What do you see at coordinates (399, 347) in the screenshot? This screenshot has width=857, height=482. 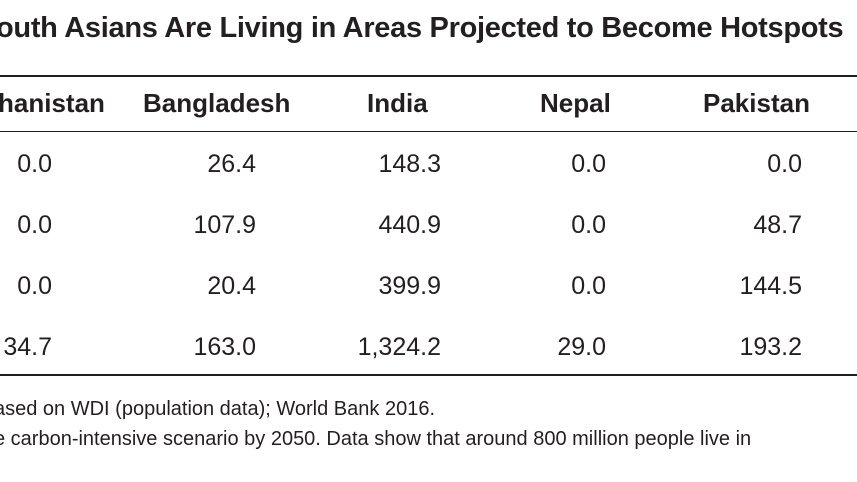 I see `table-cell: 1,324.2` at bounding box center [399, 347].